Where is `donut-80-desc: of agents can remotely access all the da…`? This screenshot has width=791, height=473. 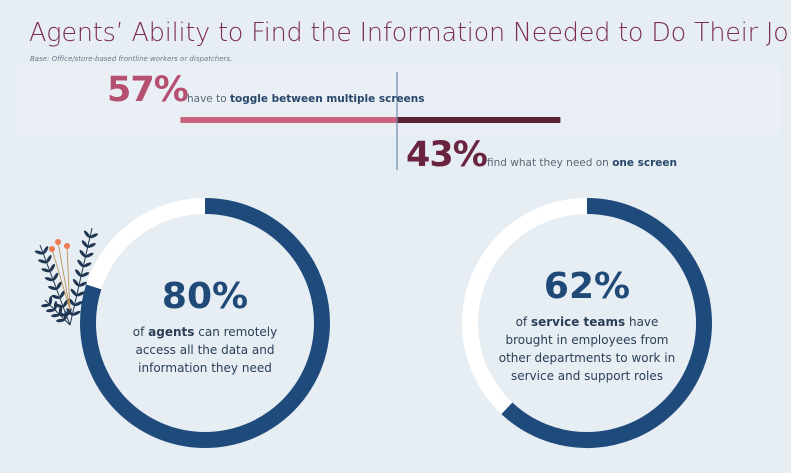 donut-80-desc: of agents can remotely access all the da… is located at coordinates (205, 350).